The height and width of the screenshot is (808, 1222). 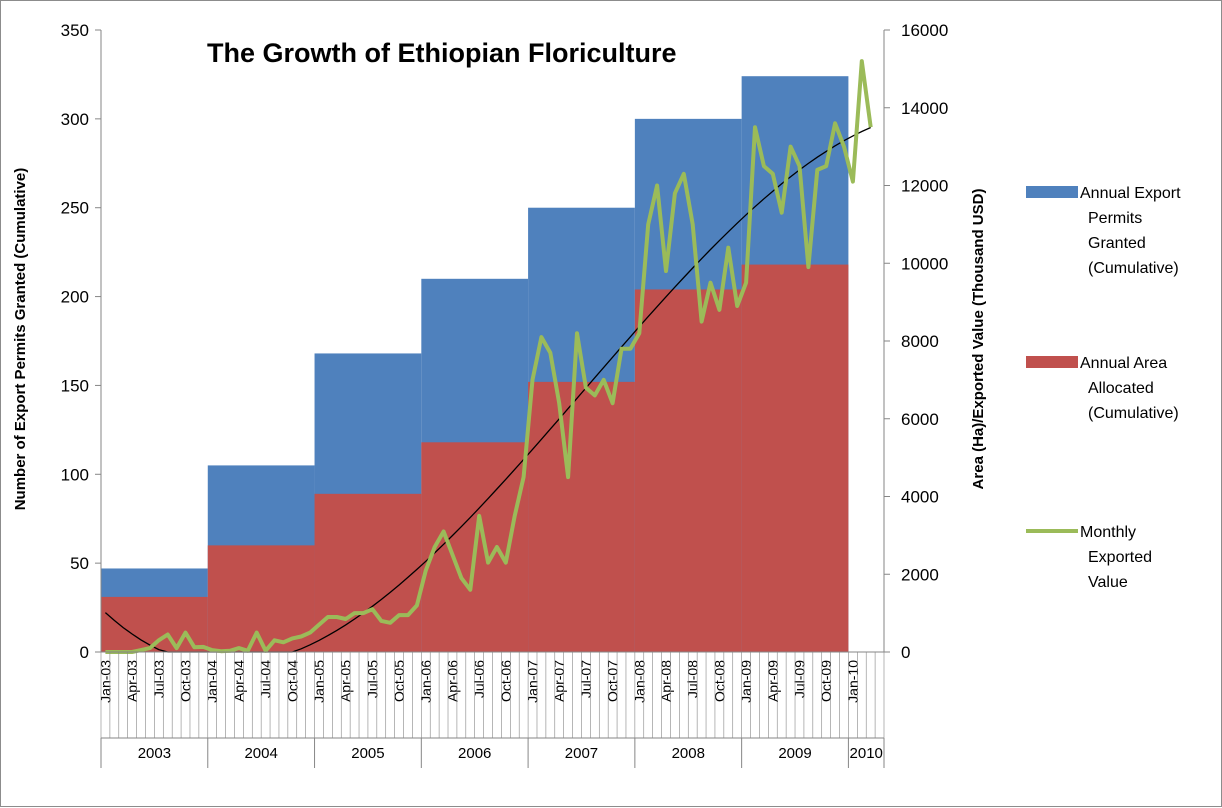 I want to click on x-tick-label: Oct-05, so click(x=399, y=681).